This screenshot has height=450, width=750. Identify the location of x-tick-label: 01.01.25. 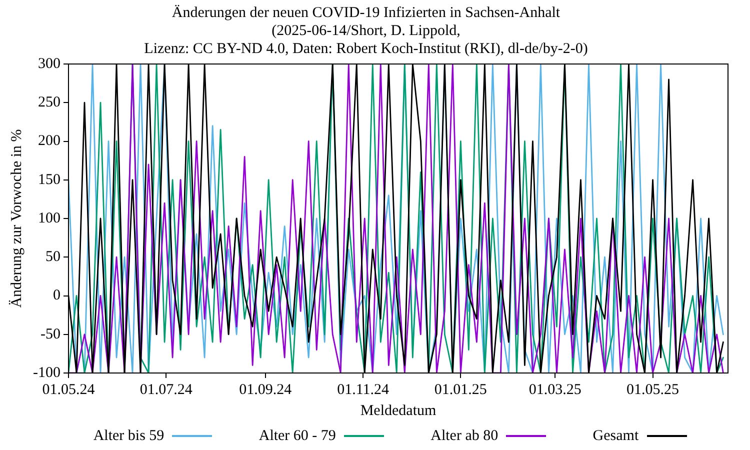
(460, 390).